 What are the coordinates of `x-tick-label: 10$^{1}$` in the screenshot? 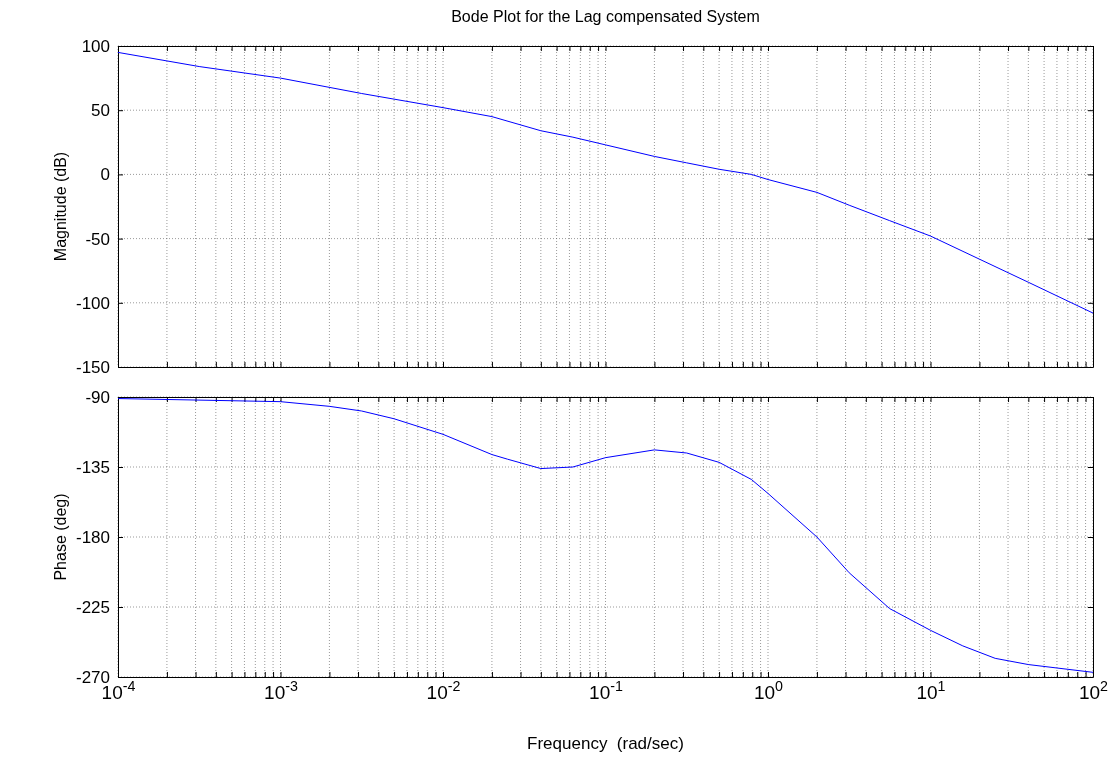 It's located at (931, 690).